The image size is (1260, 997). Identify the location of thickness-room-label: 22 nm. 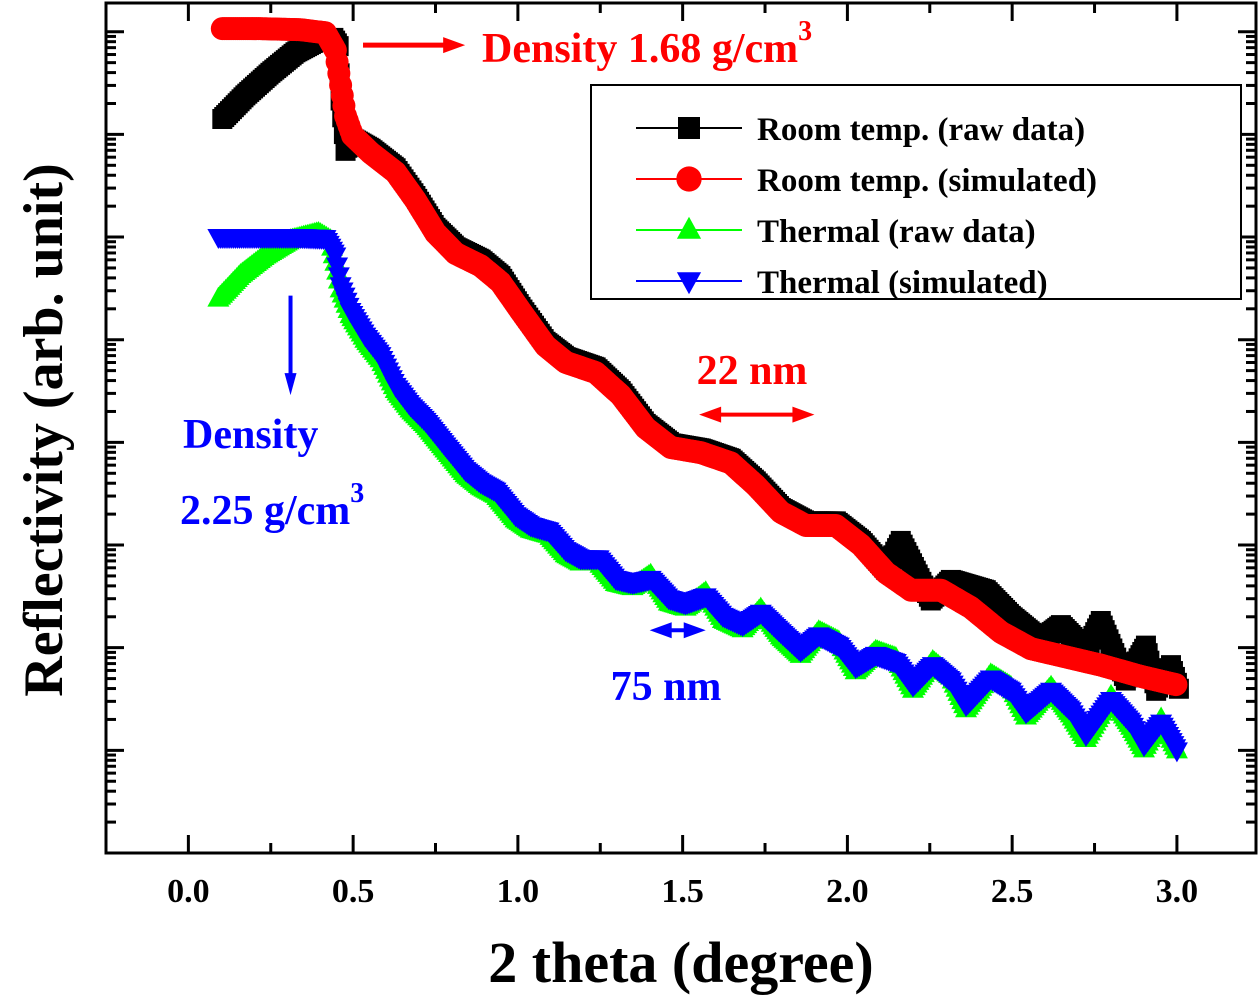
(752, 371).